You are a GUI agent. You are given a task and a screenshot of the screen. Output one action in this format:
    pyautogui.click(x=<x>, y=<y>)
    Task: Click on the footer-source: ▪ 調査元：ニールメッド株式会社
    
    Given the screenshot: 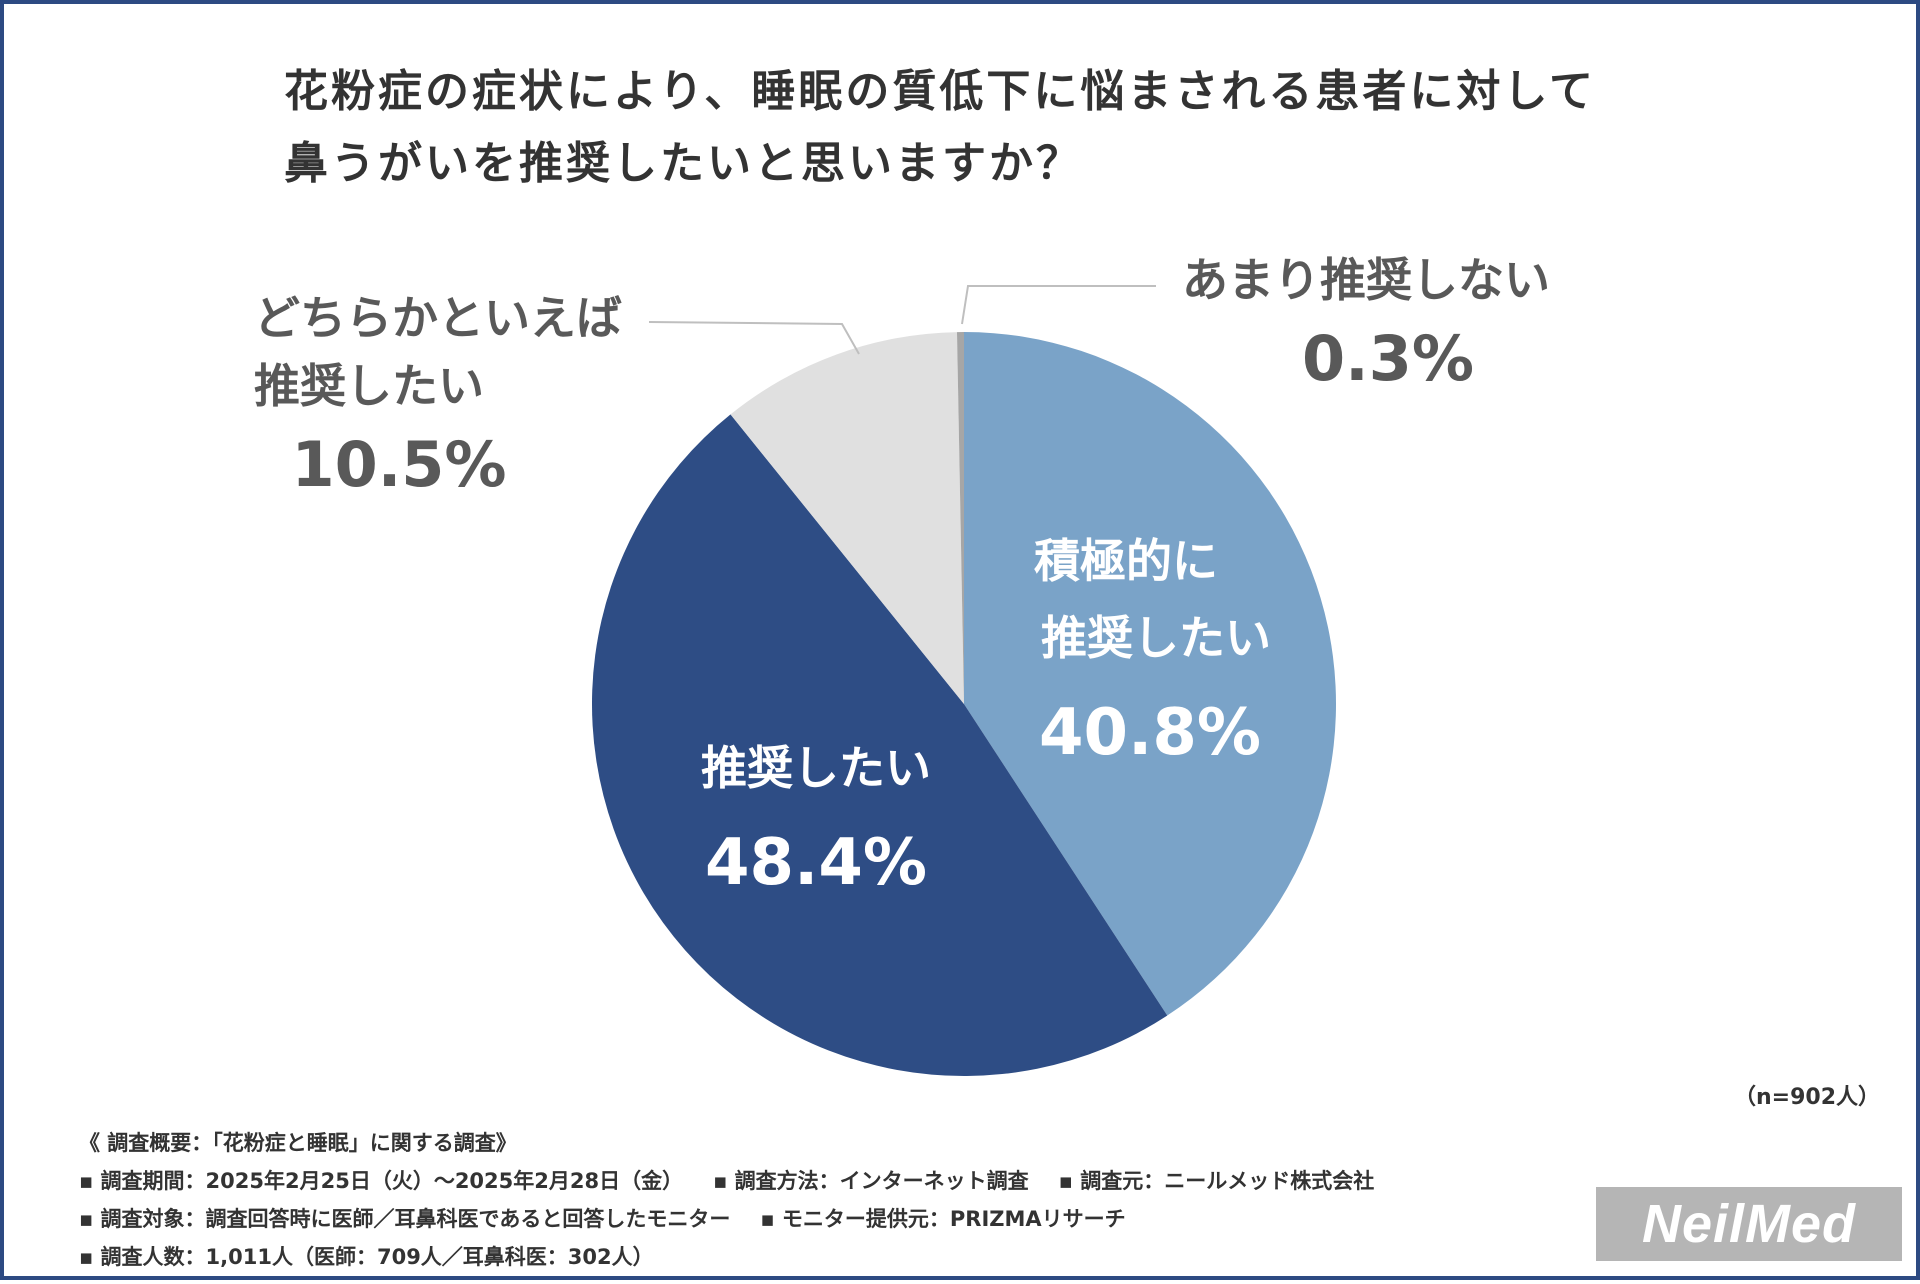 What is the action you would take?
    pyautogui.click(x=1216, y=1181)
    